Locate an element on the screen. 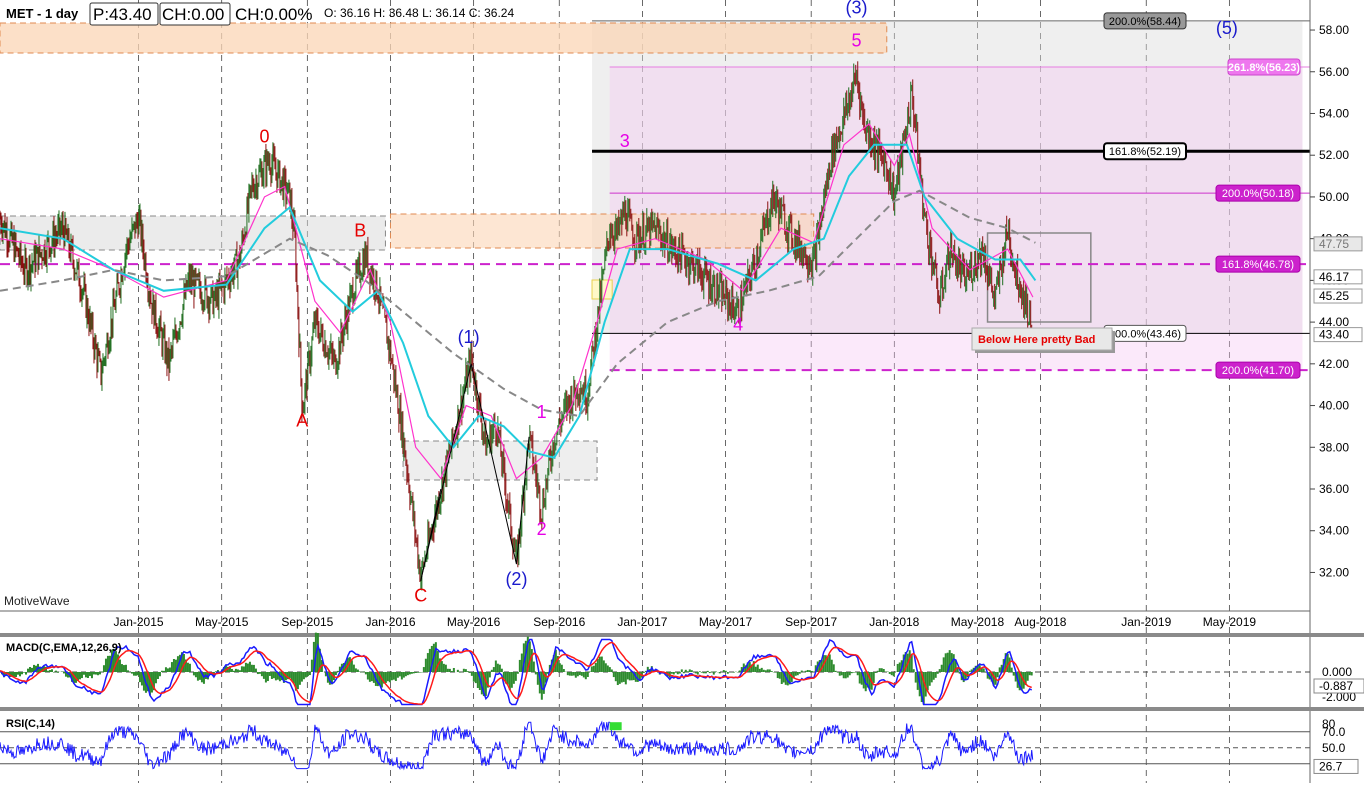 Image resolution: width=1364 pixels, height=788 pixels. rsi-tick-label: 80 is located at coordinates (1329, 724).